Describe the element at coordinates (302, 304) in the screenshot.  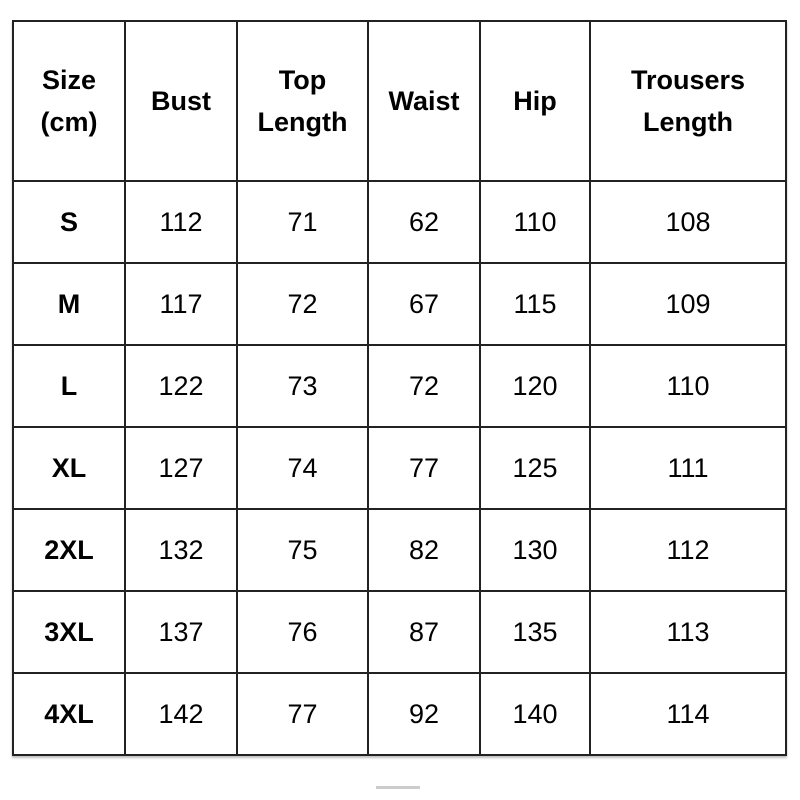
I see `cell-top-length: 72` at that location.